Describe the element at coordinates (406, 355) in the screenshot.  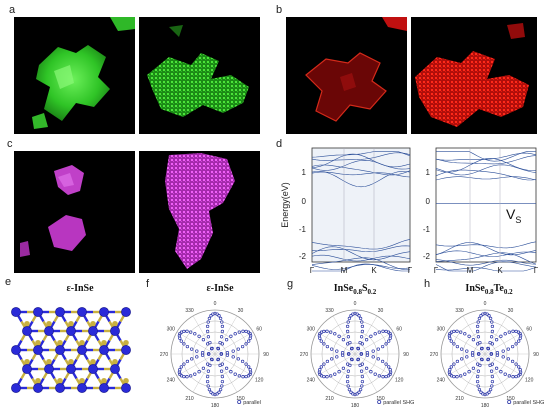
I see `polar-angle-label: 90` at that location.